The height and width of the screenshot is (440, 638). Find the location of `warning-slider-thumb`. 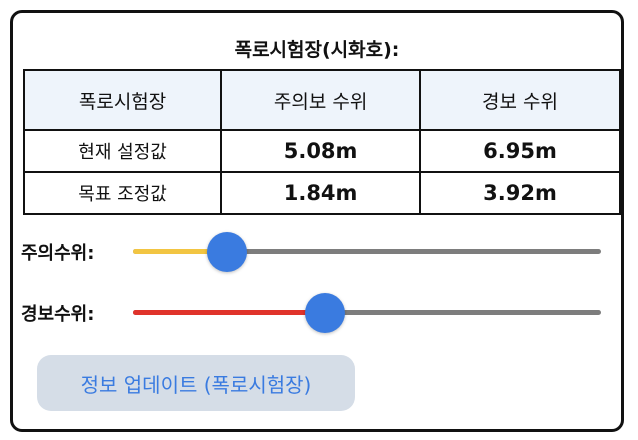

warning-slider-thumb is located at coordinates (324, 313).